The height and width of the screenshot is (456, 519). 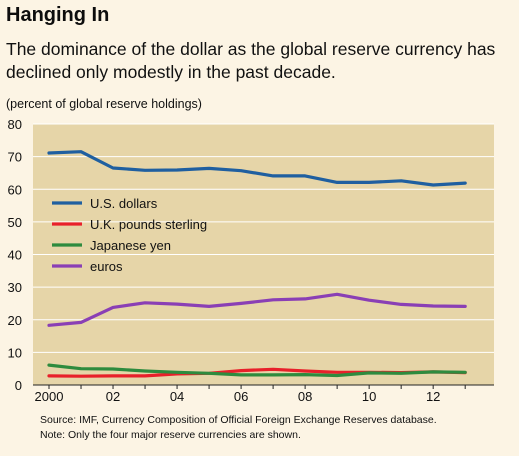 I want to click on x-tick-label: 2000, so click(x=49, y=396).